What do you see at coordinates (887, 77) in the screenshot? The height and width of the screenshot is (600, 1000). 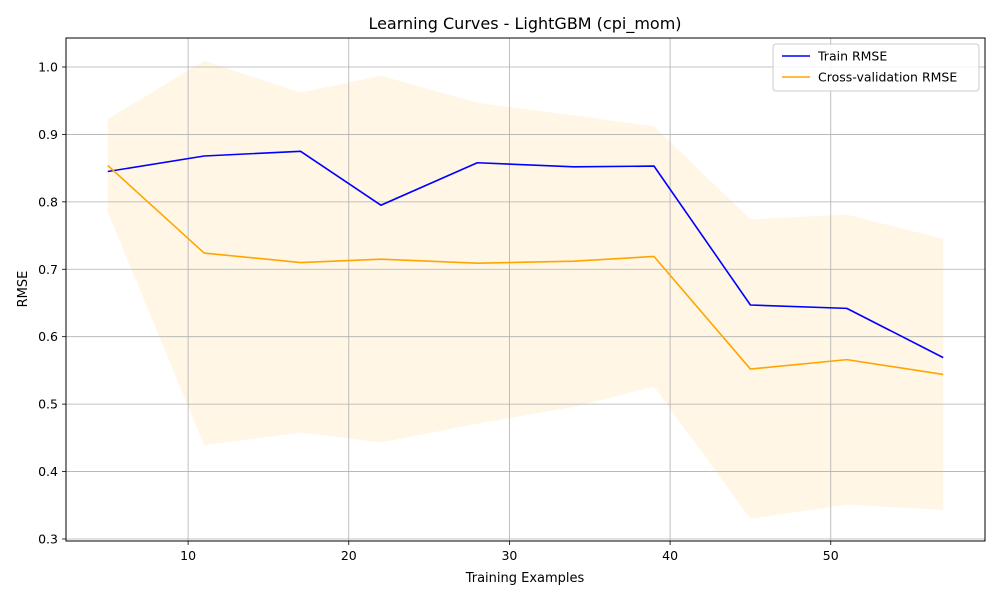 I see `legend-label: Cross-validation RMSE` at bounding box center [887, 77].